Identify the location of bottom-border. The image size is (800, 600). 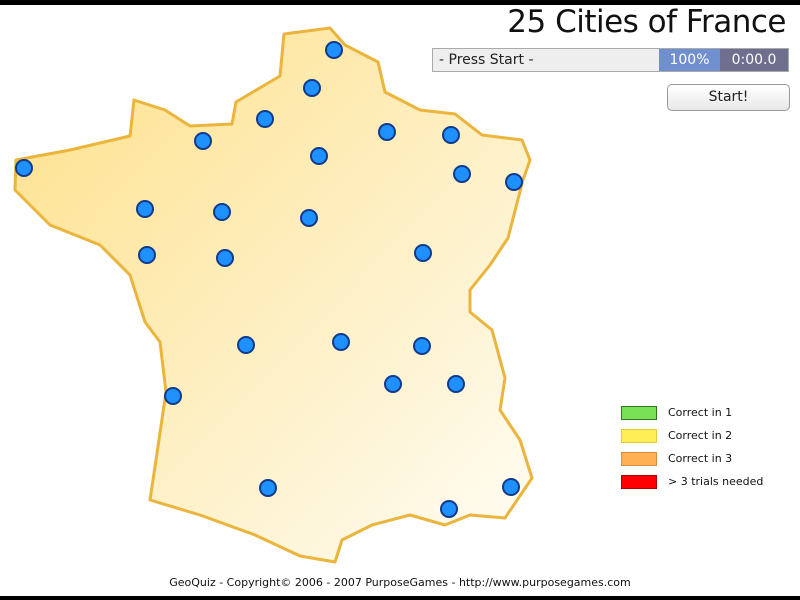
(400, 598).